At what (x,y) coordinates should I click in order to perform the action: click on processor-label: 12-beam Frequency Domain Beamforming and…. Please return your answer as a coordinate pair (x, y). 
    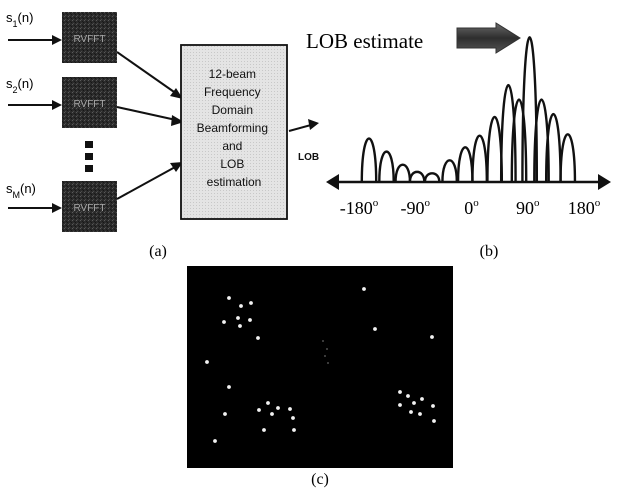
    Looking at the image, I should click on (234, 128).